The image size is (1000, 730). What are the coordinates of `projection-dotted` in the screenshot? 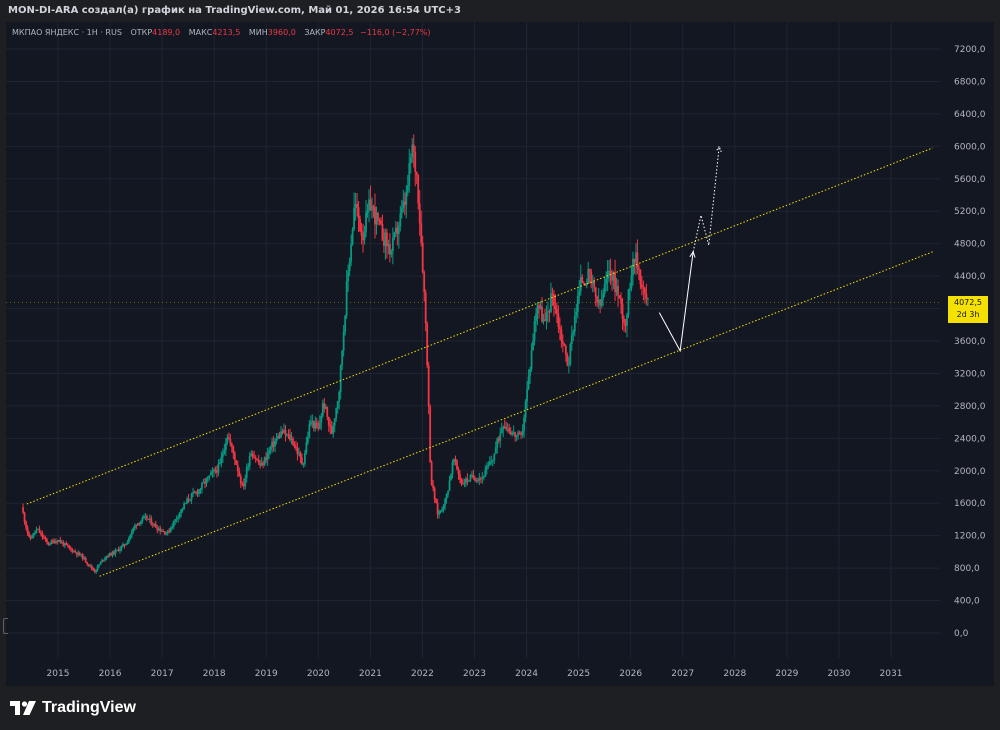 It's located at (706, 199).